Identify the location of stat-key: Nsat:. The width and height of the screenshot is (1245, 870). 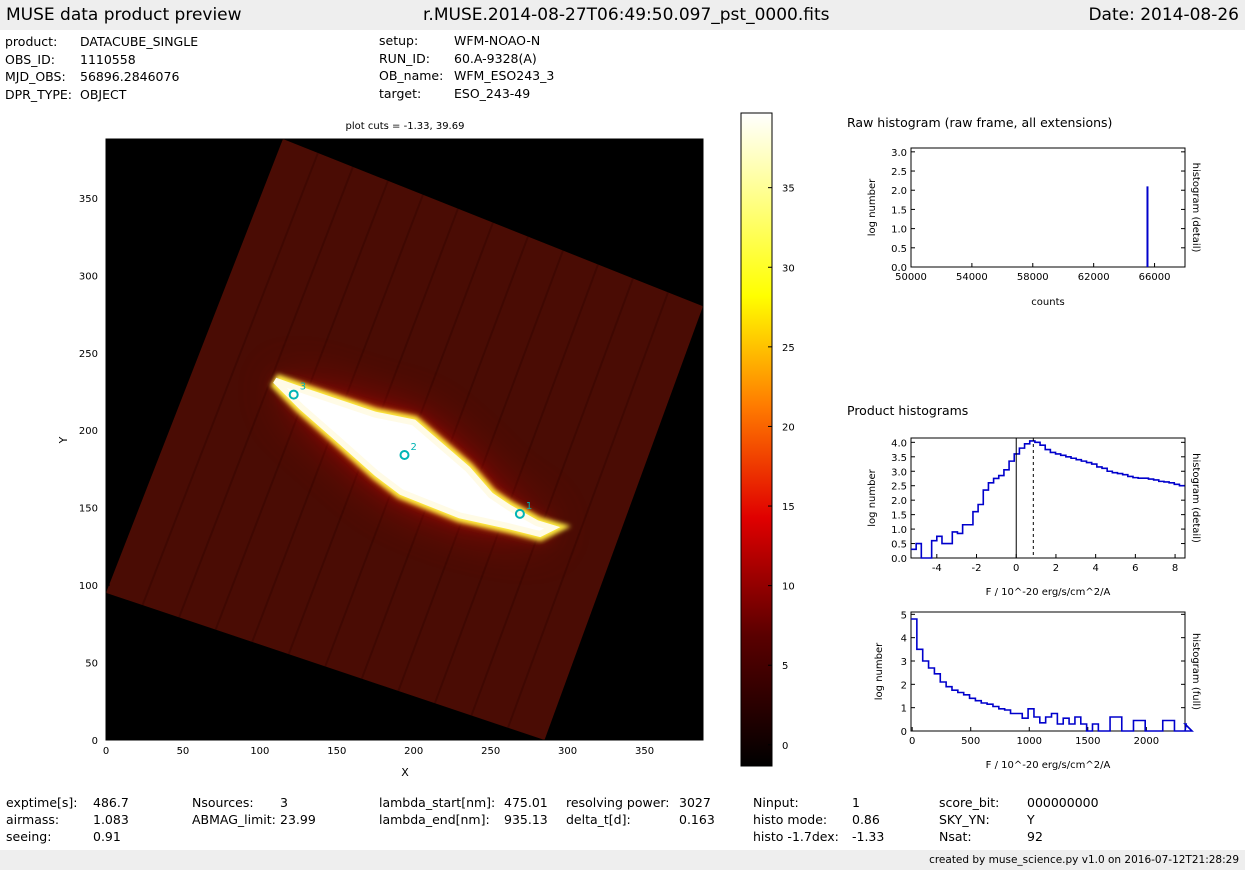
(955, 836).